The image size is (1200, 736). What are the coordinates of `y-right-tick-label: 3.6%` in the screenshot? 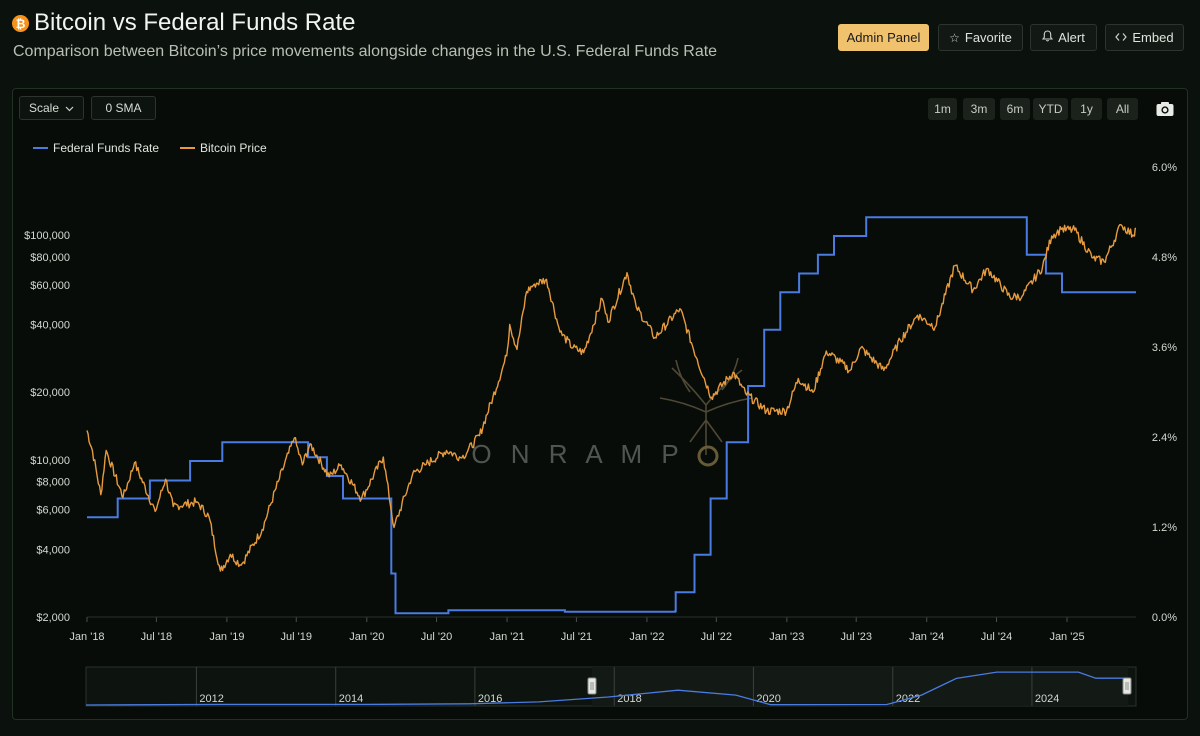 It's located at (1164, 348).